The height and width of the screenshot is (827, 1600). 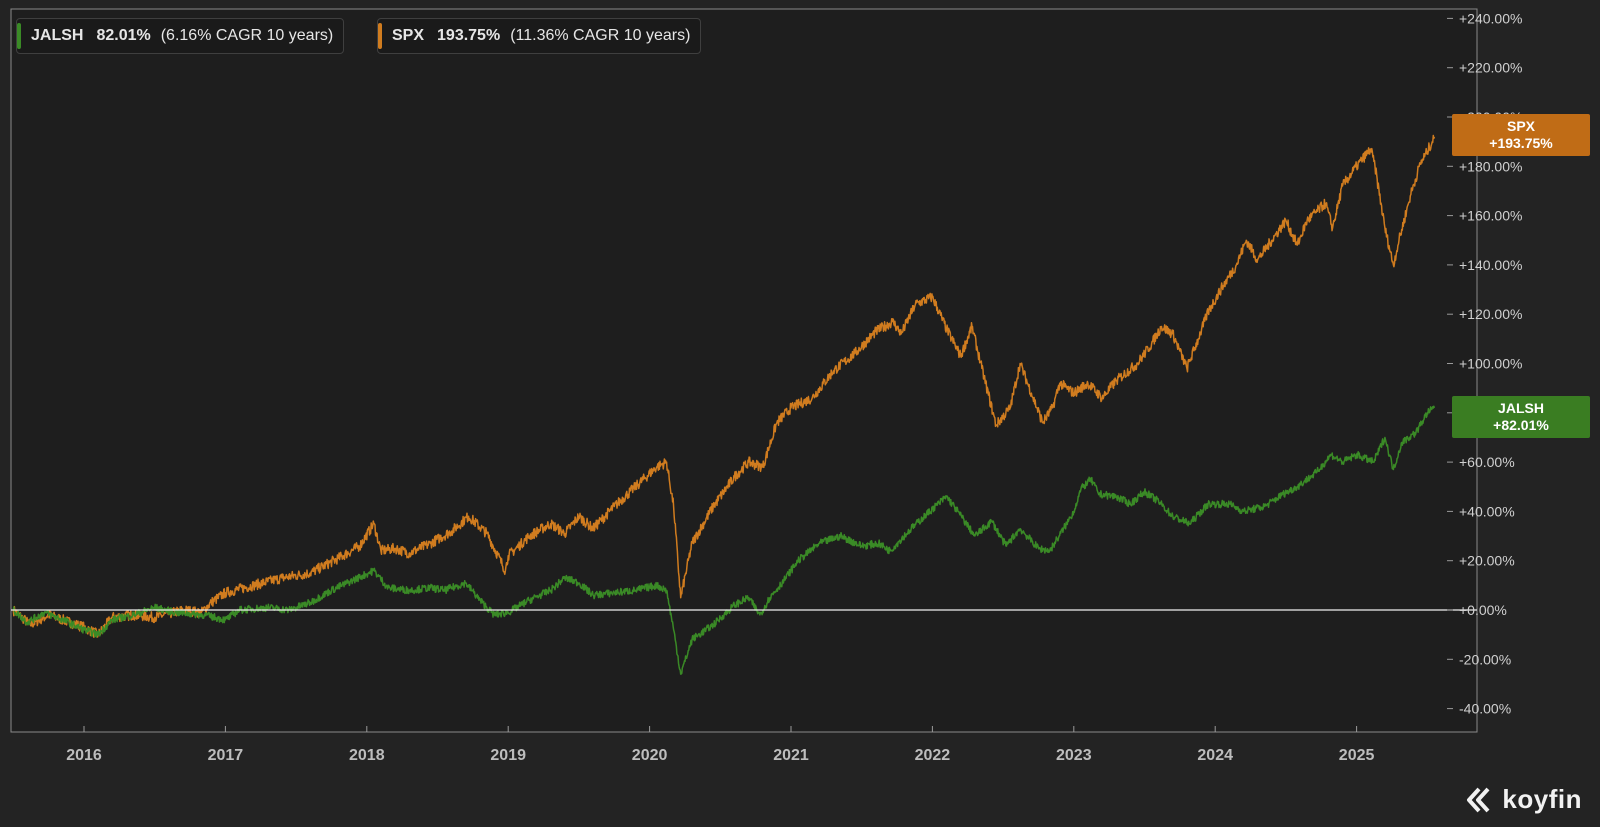 What do you see at coordinates (57, 35) in the screenshot?
I see `legend-name-jalsh: JALSH` at bounding box center [57, 35].